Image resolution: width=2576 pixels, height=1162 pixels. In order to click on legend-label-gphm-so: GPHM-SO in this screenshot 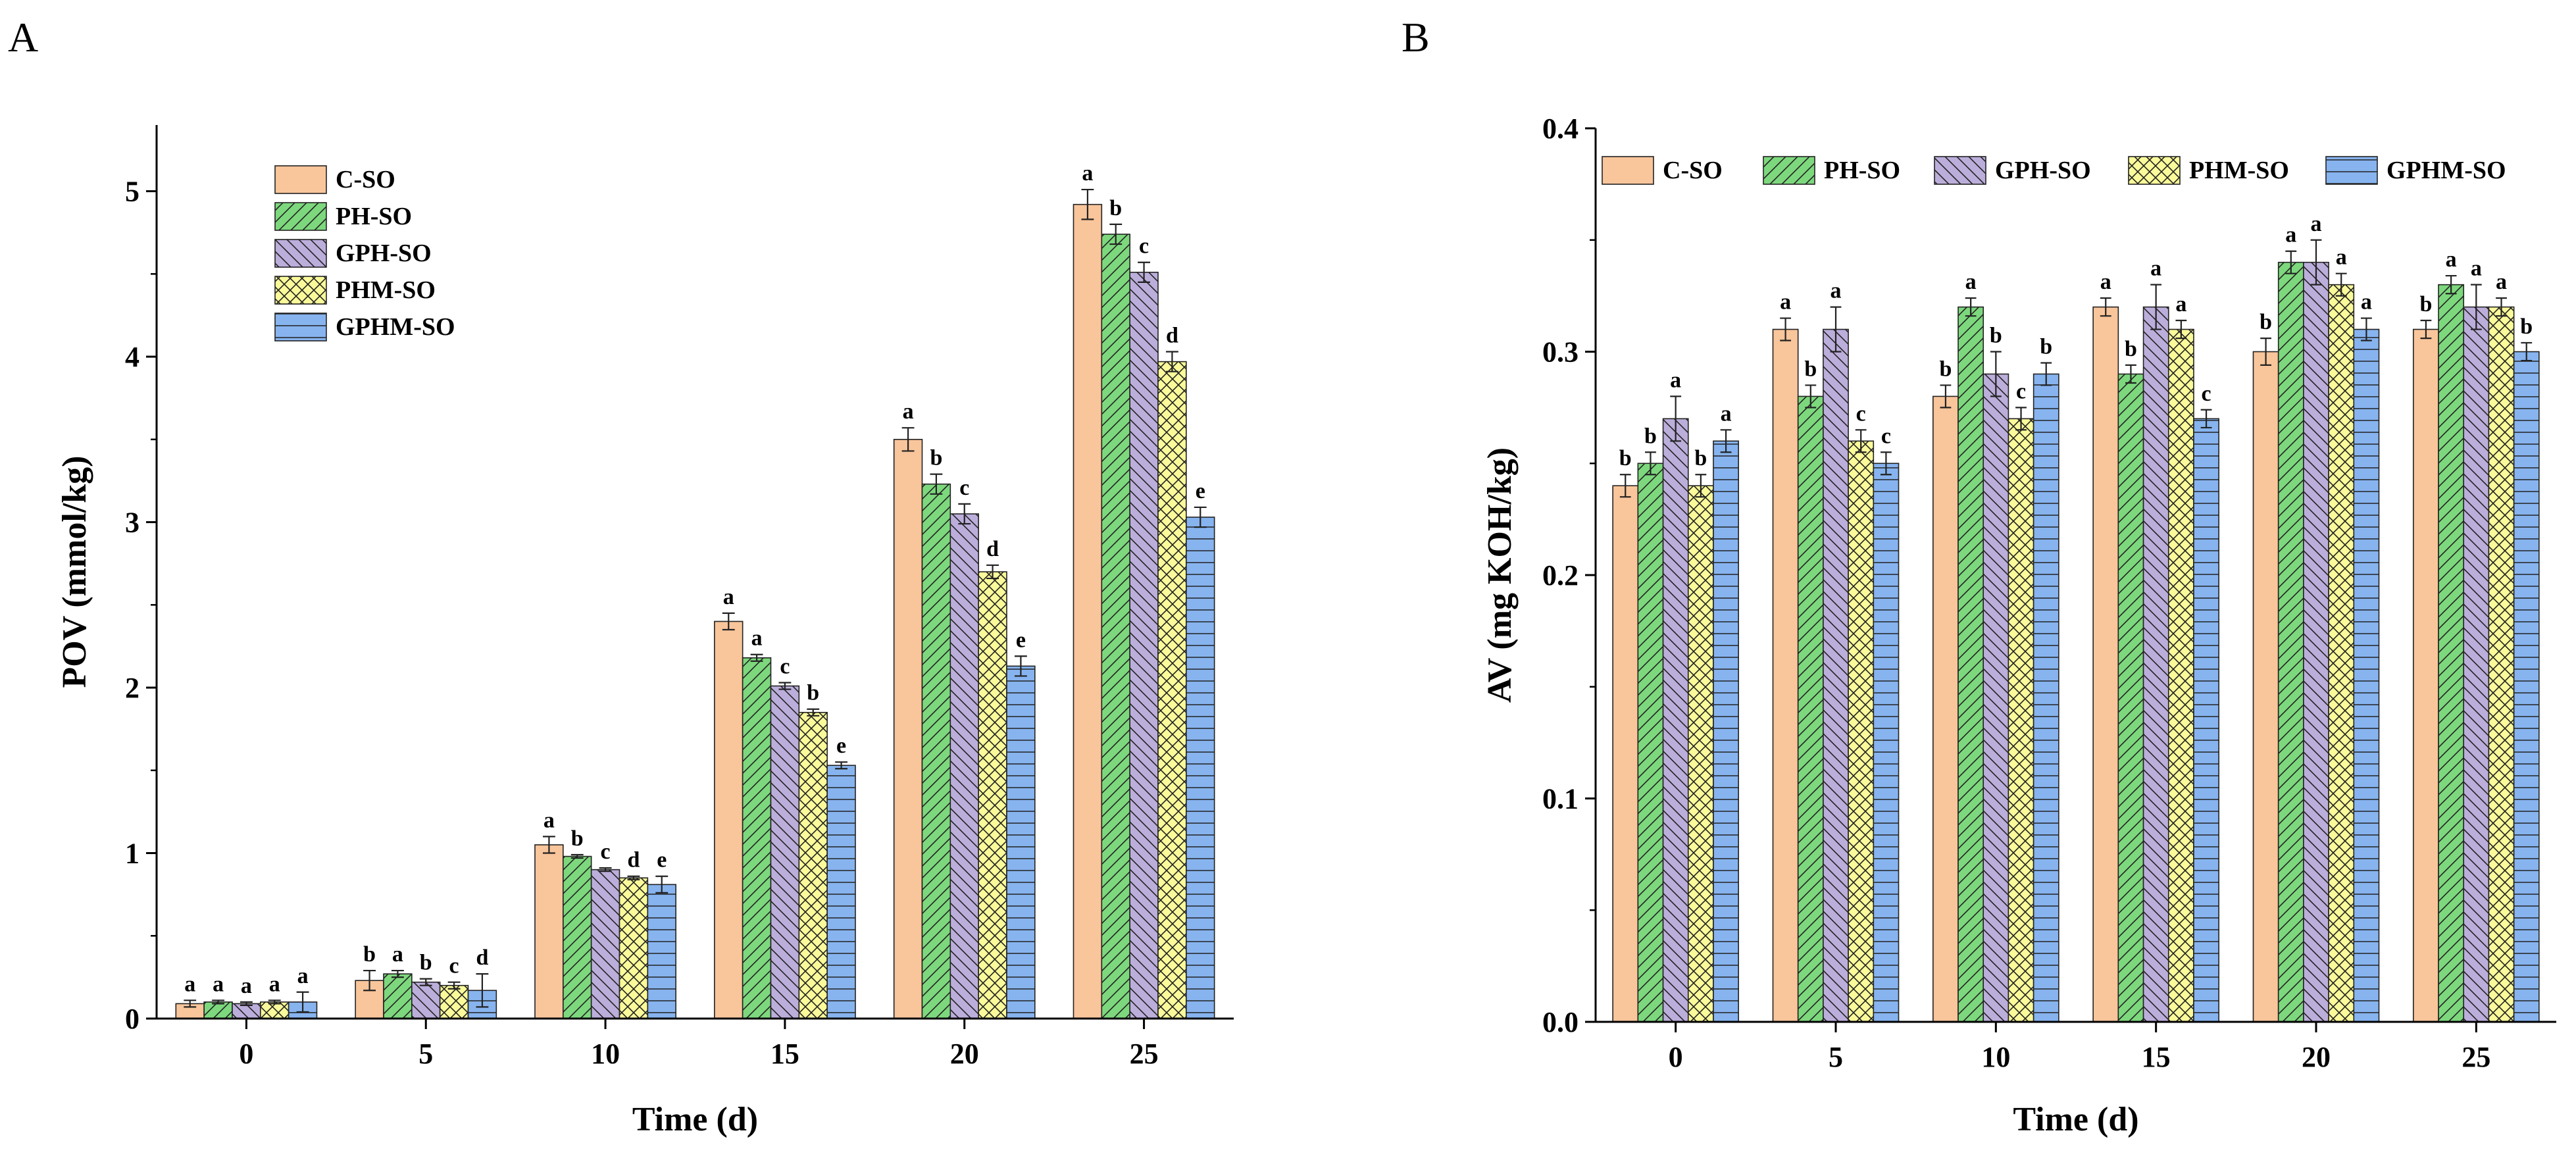, I will do `click(2446, 170)`.